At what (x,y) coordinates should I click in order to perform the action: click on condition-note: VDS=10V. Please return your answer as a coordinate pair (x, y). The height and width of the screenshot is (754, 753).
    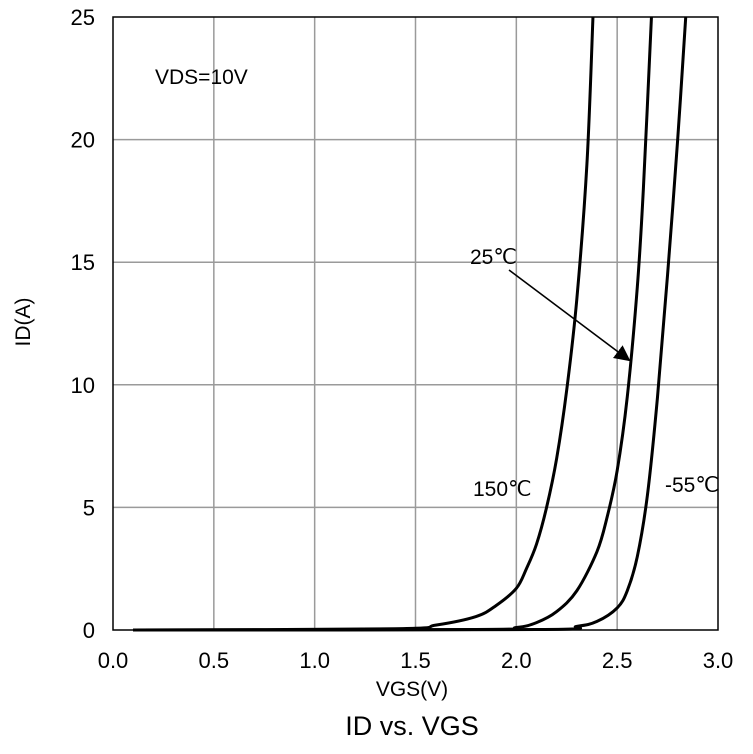
    Looking at the image, I should click on (201, 77).